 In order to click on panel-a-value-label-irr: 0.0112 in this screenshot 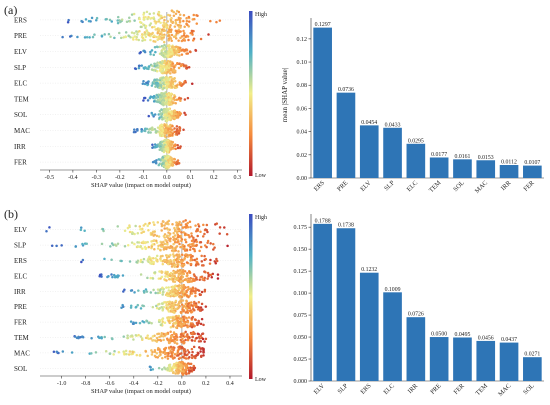, I will do `click(509, 163)`.